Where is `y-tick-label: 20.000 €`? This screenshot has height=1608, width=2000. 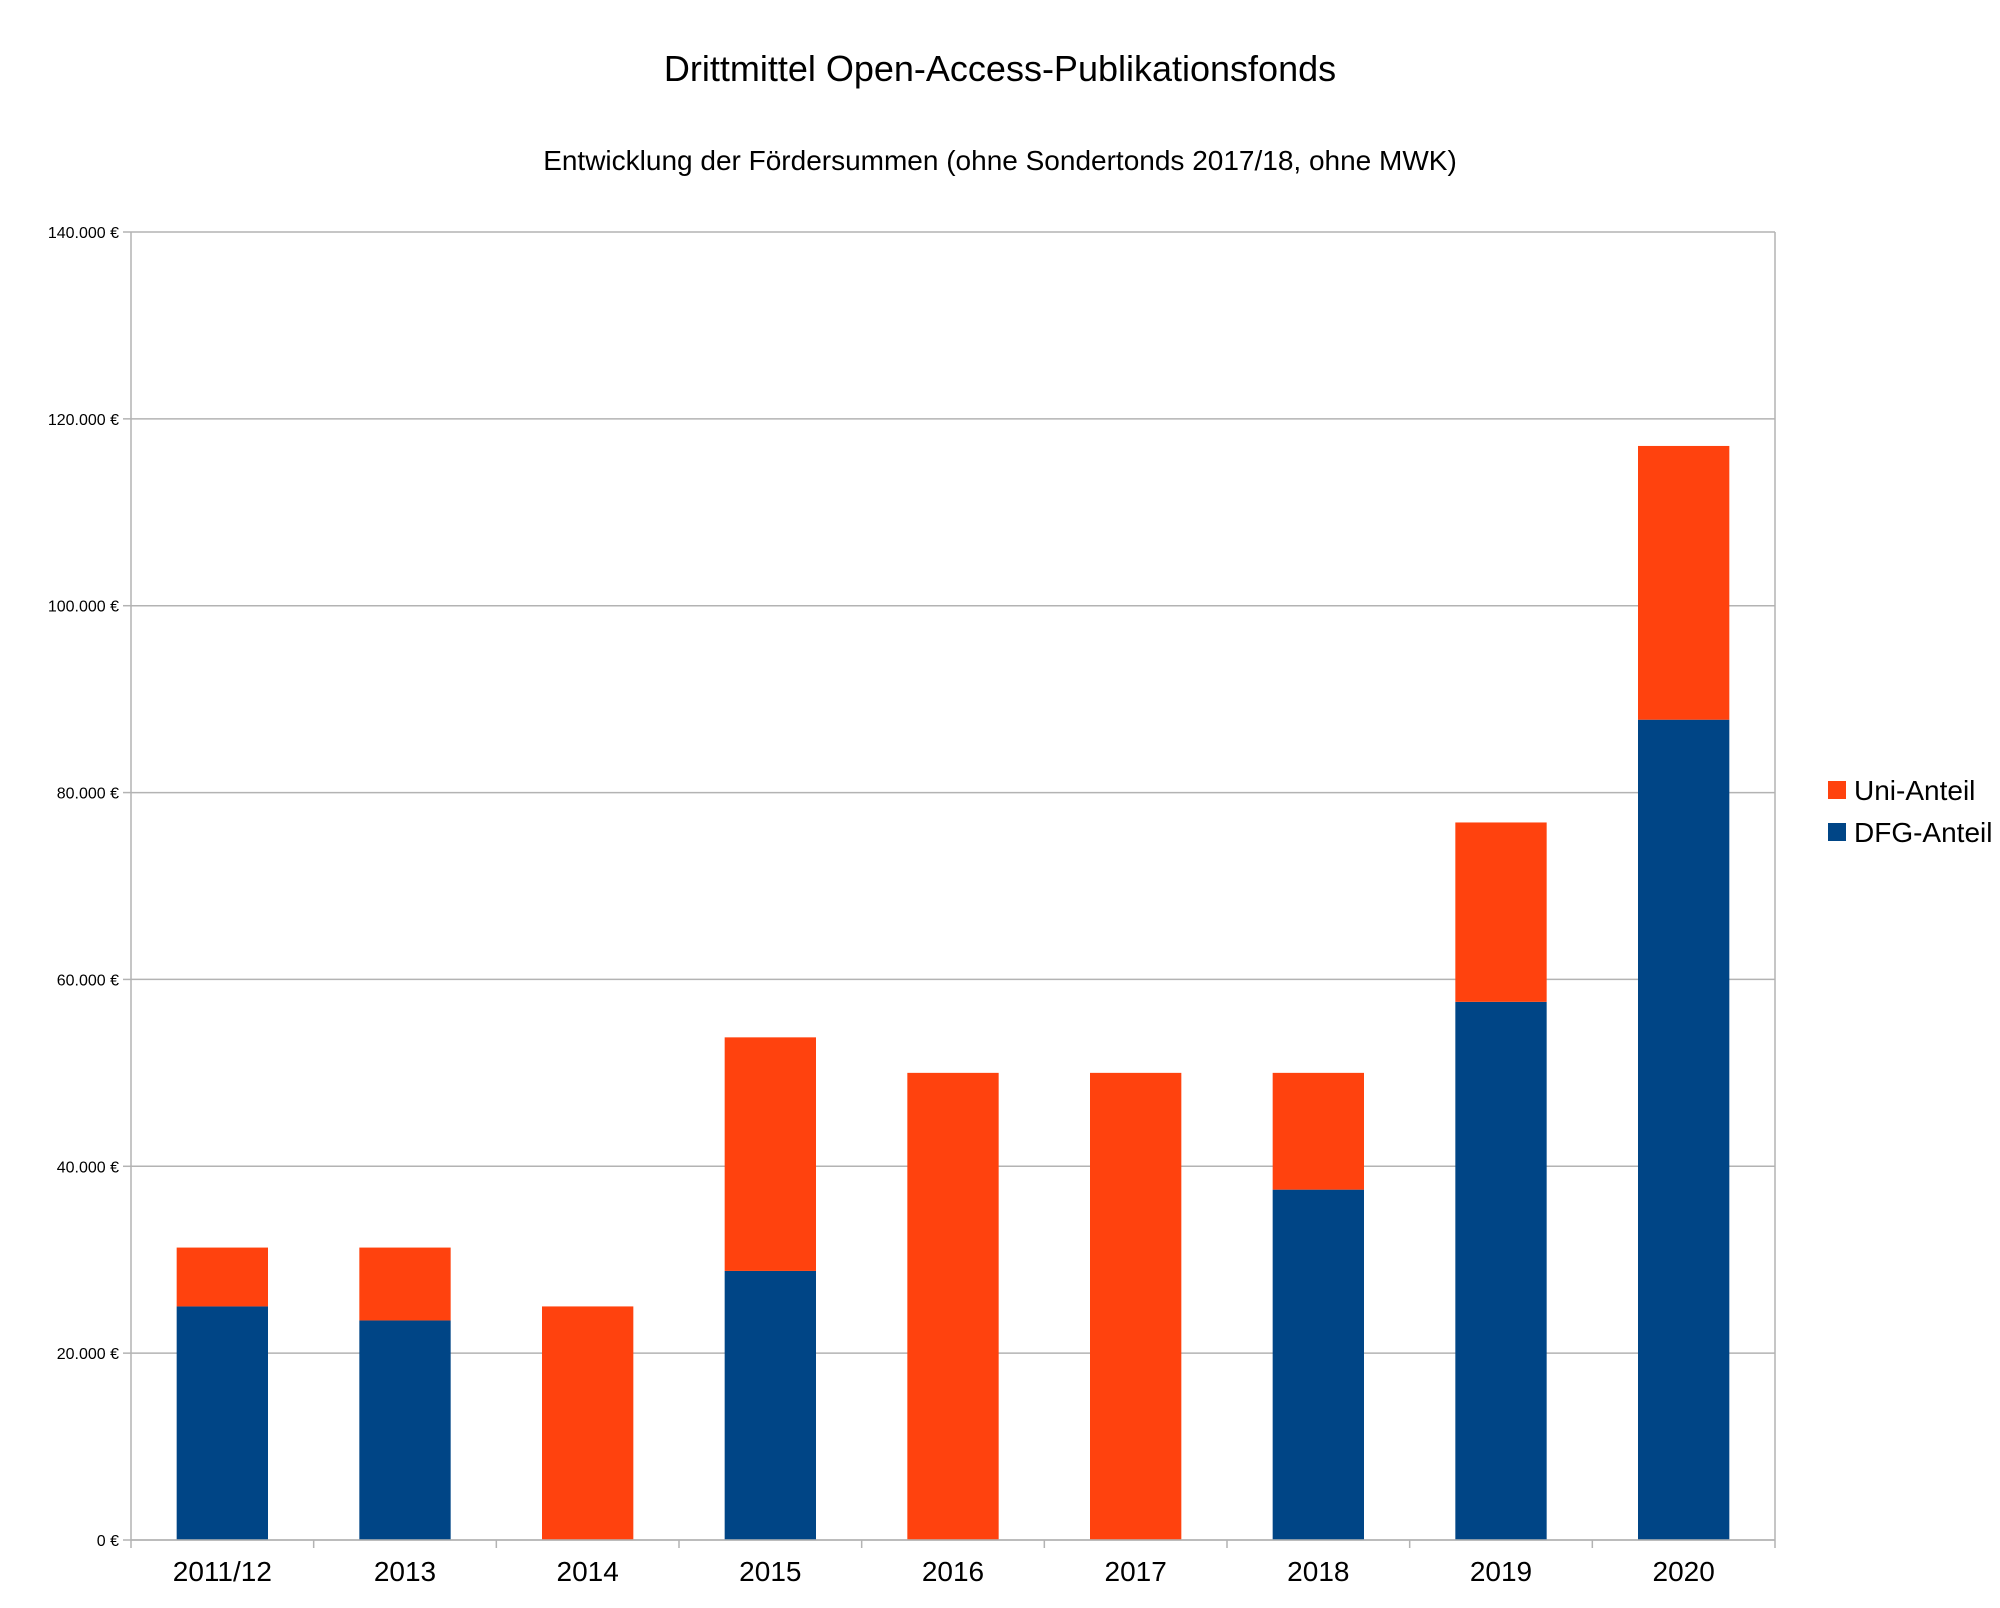 y-tick-label: 20.000 € is located at coordinates (88, 1354).